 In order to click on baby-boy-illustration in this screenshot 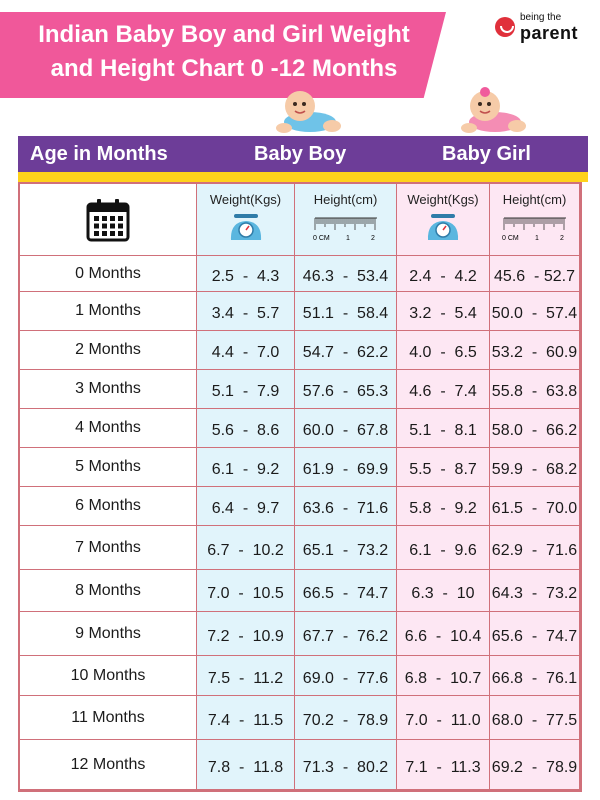, I will do `click(308, 112)`.